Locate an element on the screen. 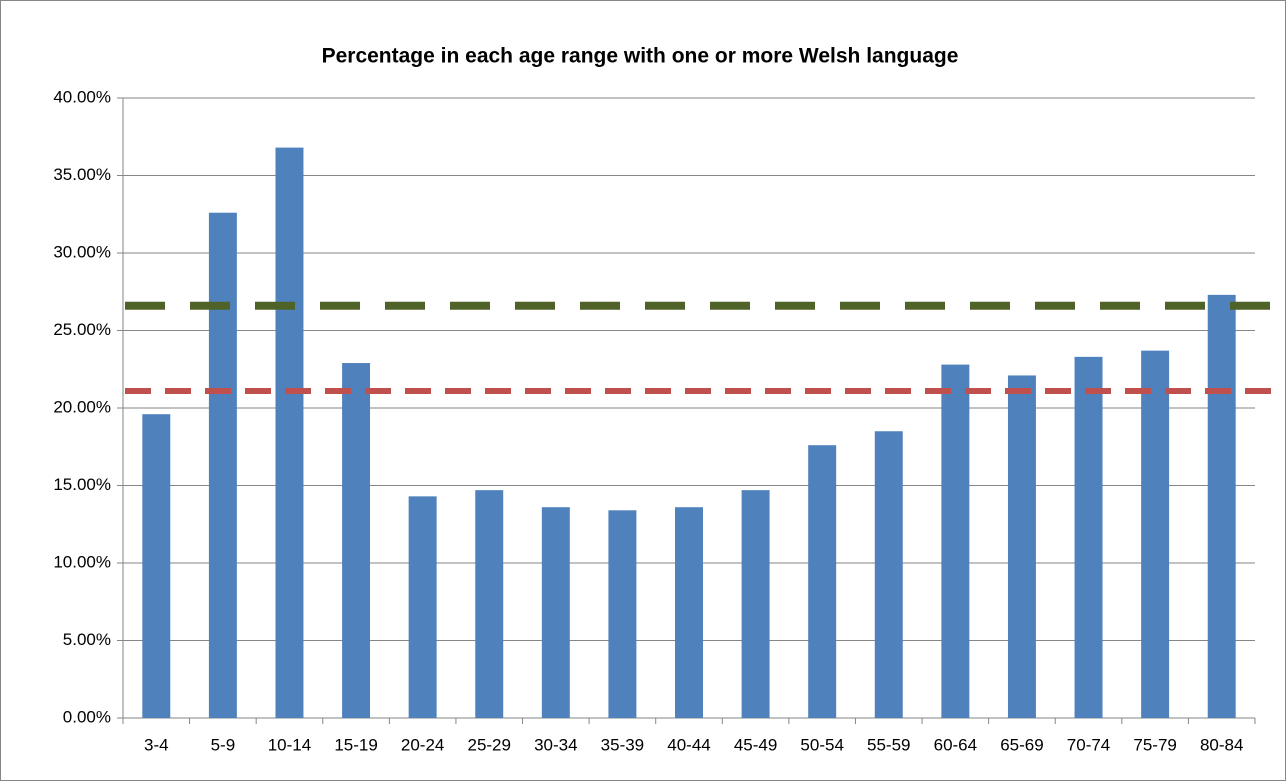 Image resolution: width=1286 pixels, height=781 pixels. x-tick-label: 45-49 is located at coordinates (755, 744).